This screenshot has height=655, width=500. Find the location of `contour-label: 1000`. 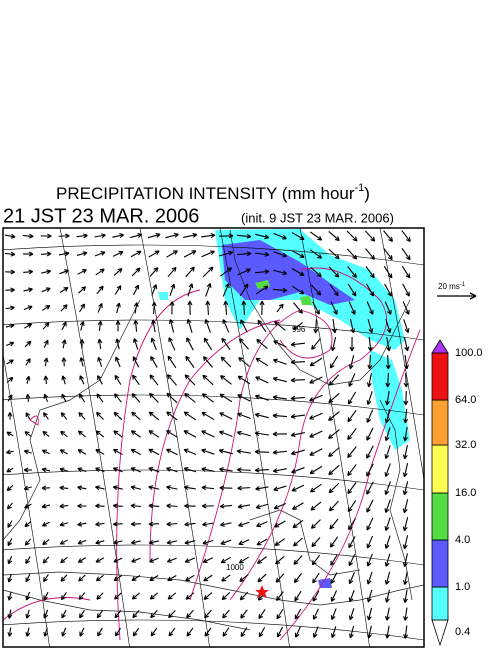

contour-label: 1000 is located at coordinates (235, 567).